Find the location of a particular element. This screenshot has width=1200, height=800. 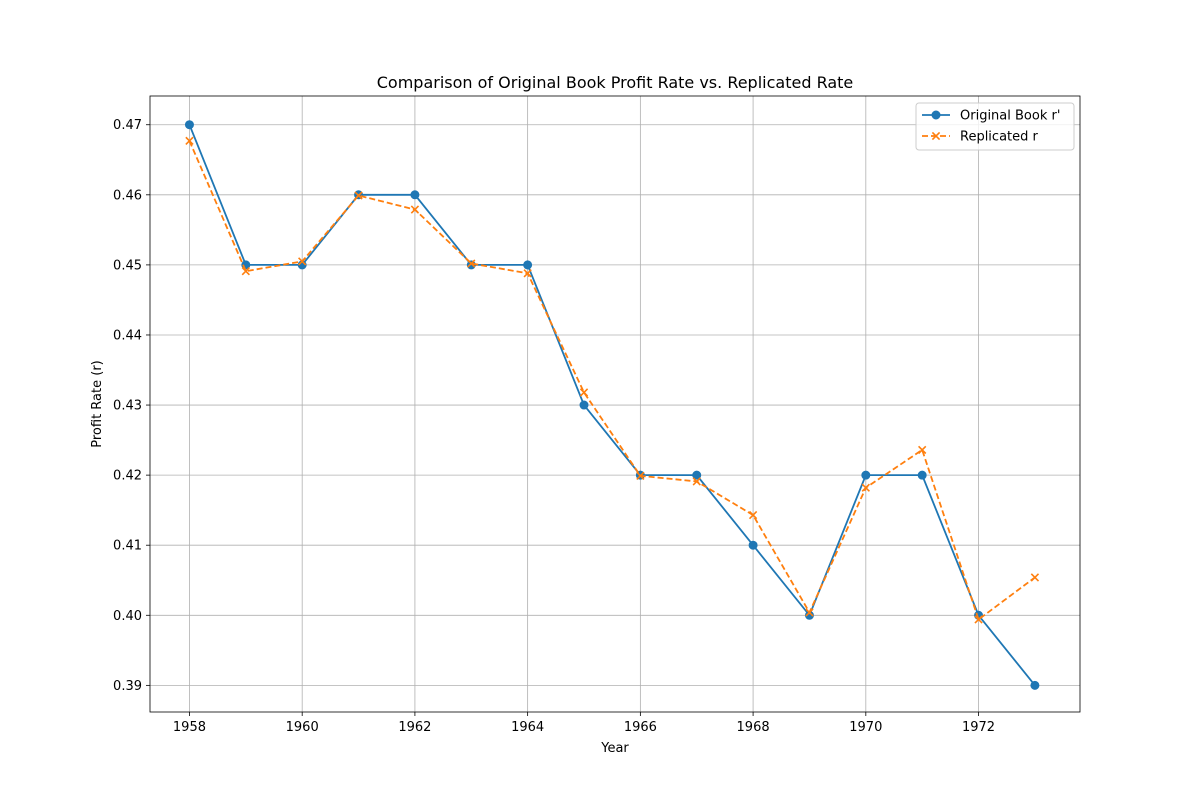

legend-label-1: Original Book r' is located at coordinates (1010, 116).